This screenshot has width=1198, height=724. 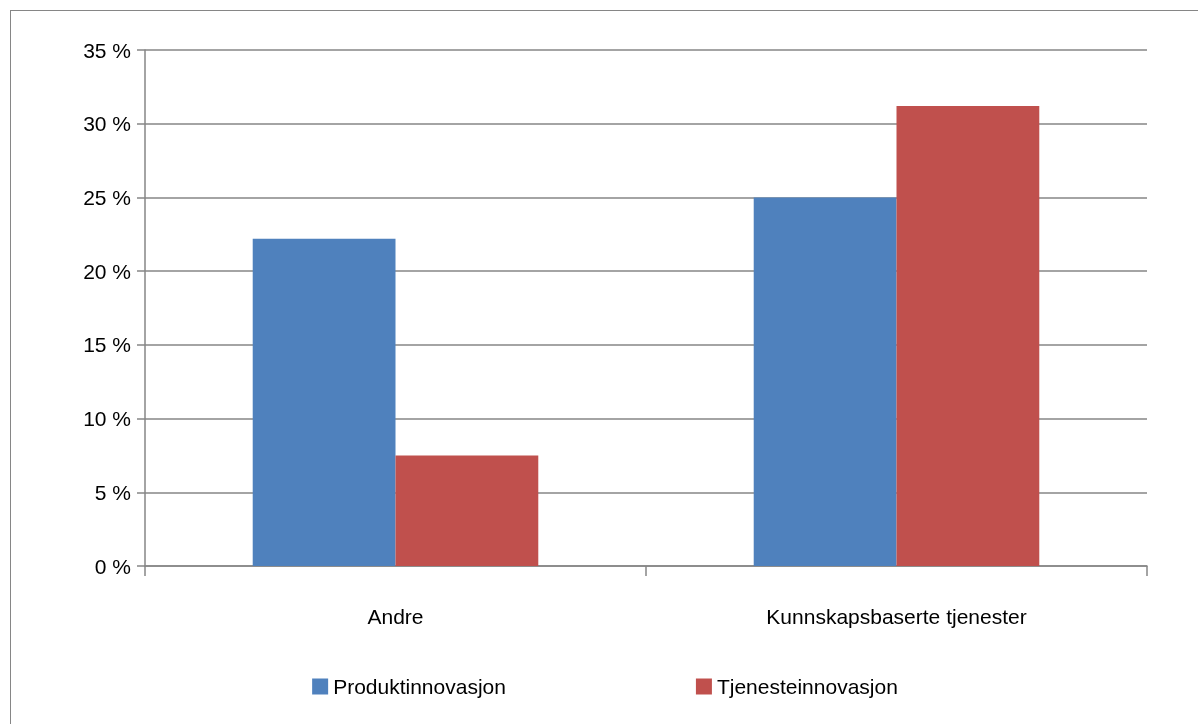 I want to click on legend-label: Tjenesteinnovasjon, so click(x=807, y=686).